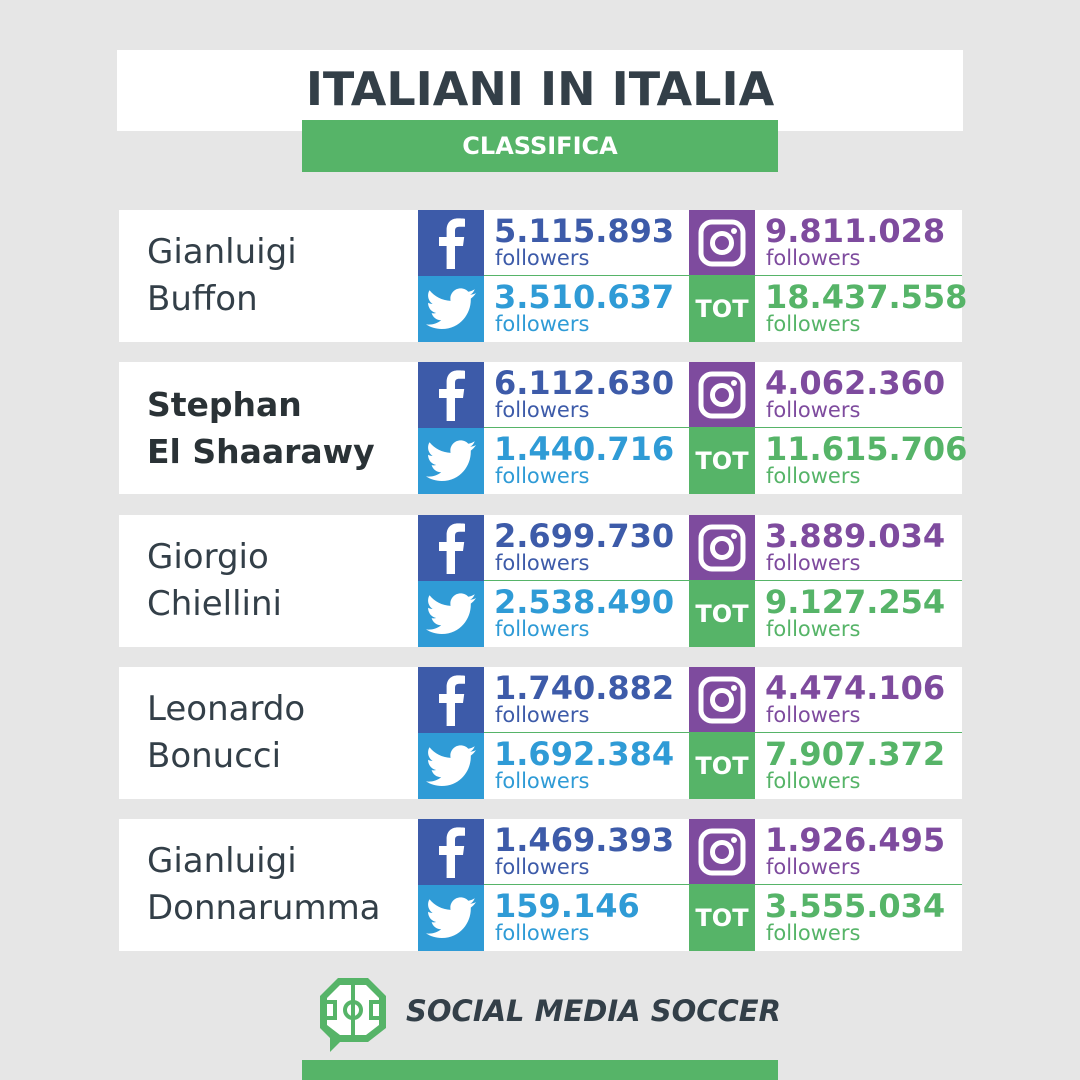  I want to click on player-name: Stephan El Shaarawy, so click(282, 428).